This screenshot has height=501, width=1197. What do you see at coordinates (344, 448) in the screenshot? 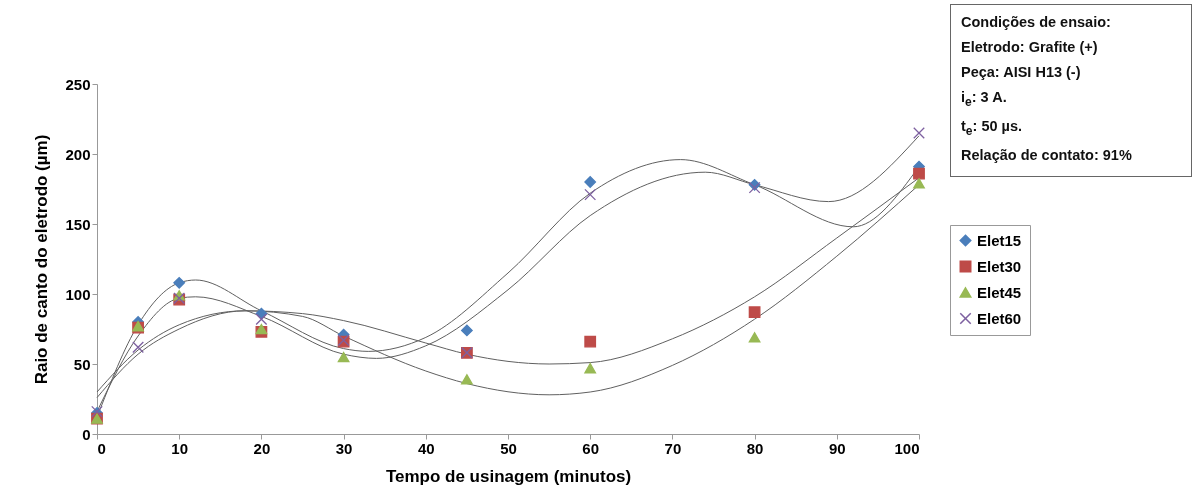
I see `x-tick-label: 30` at bounding box center [344, 448].